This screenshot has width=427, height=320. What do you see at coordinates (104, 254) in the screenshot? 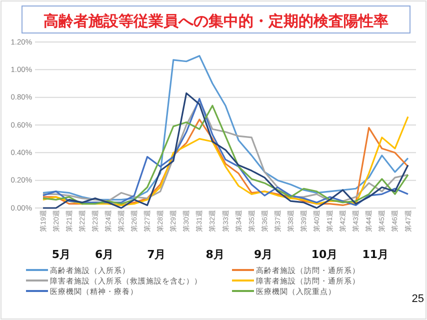
I see `text: 6月` at bounding box center [104, 254].